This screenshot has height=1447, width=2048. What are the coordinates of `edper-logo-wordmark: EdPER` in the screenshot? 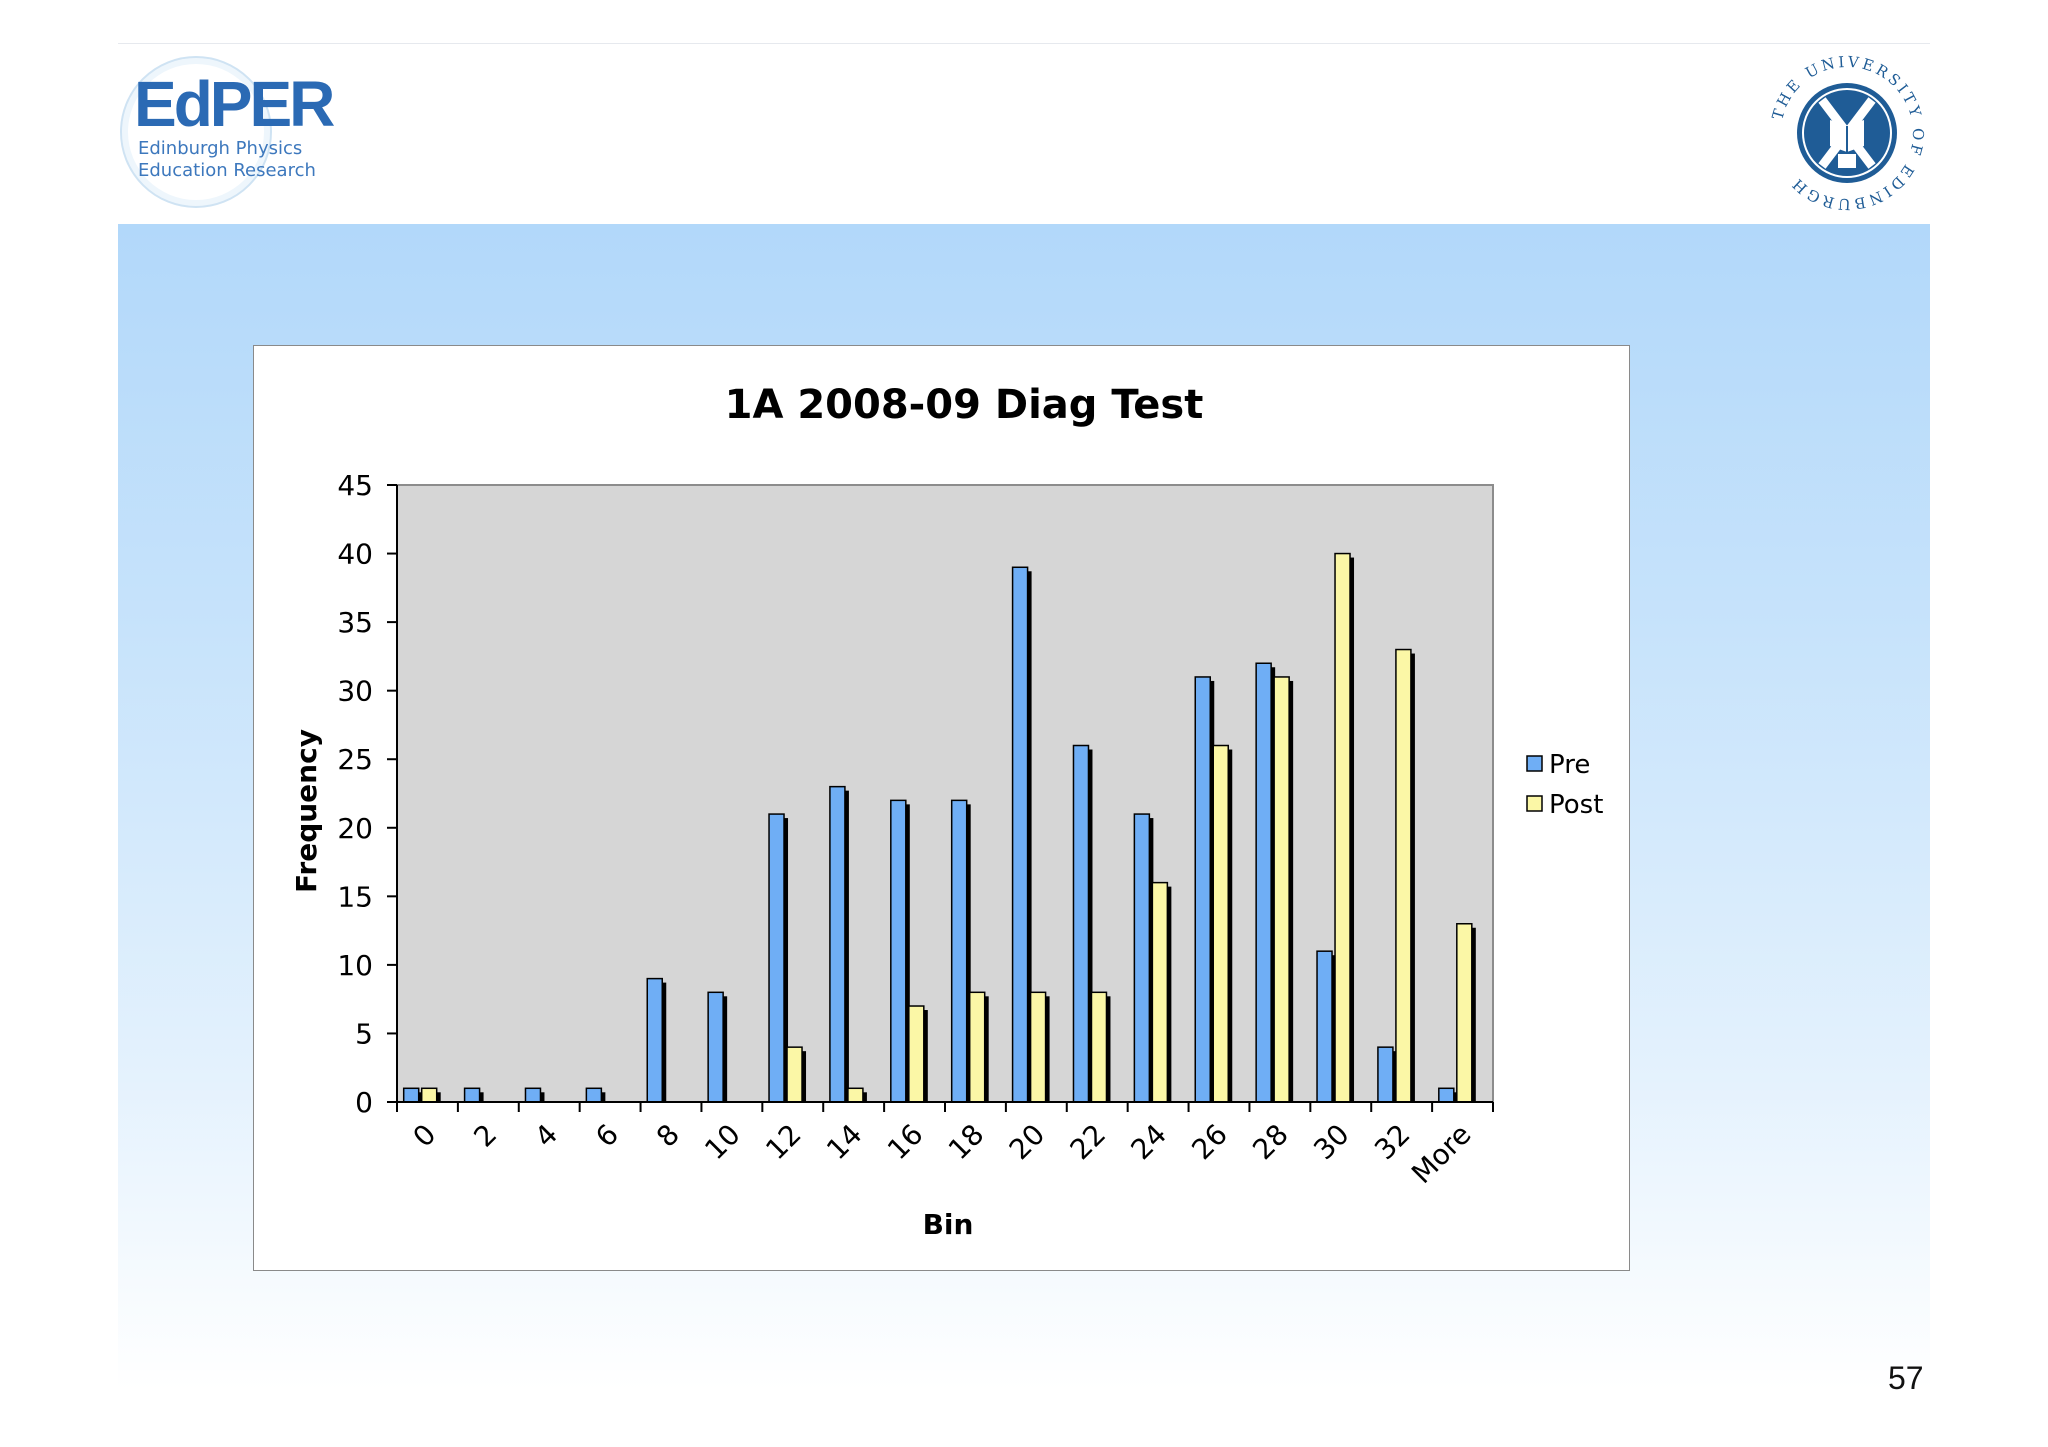 It's located at (234, 104).